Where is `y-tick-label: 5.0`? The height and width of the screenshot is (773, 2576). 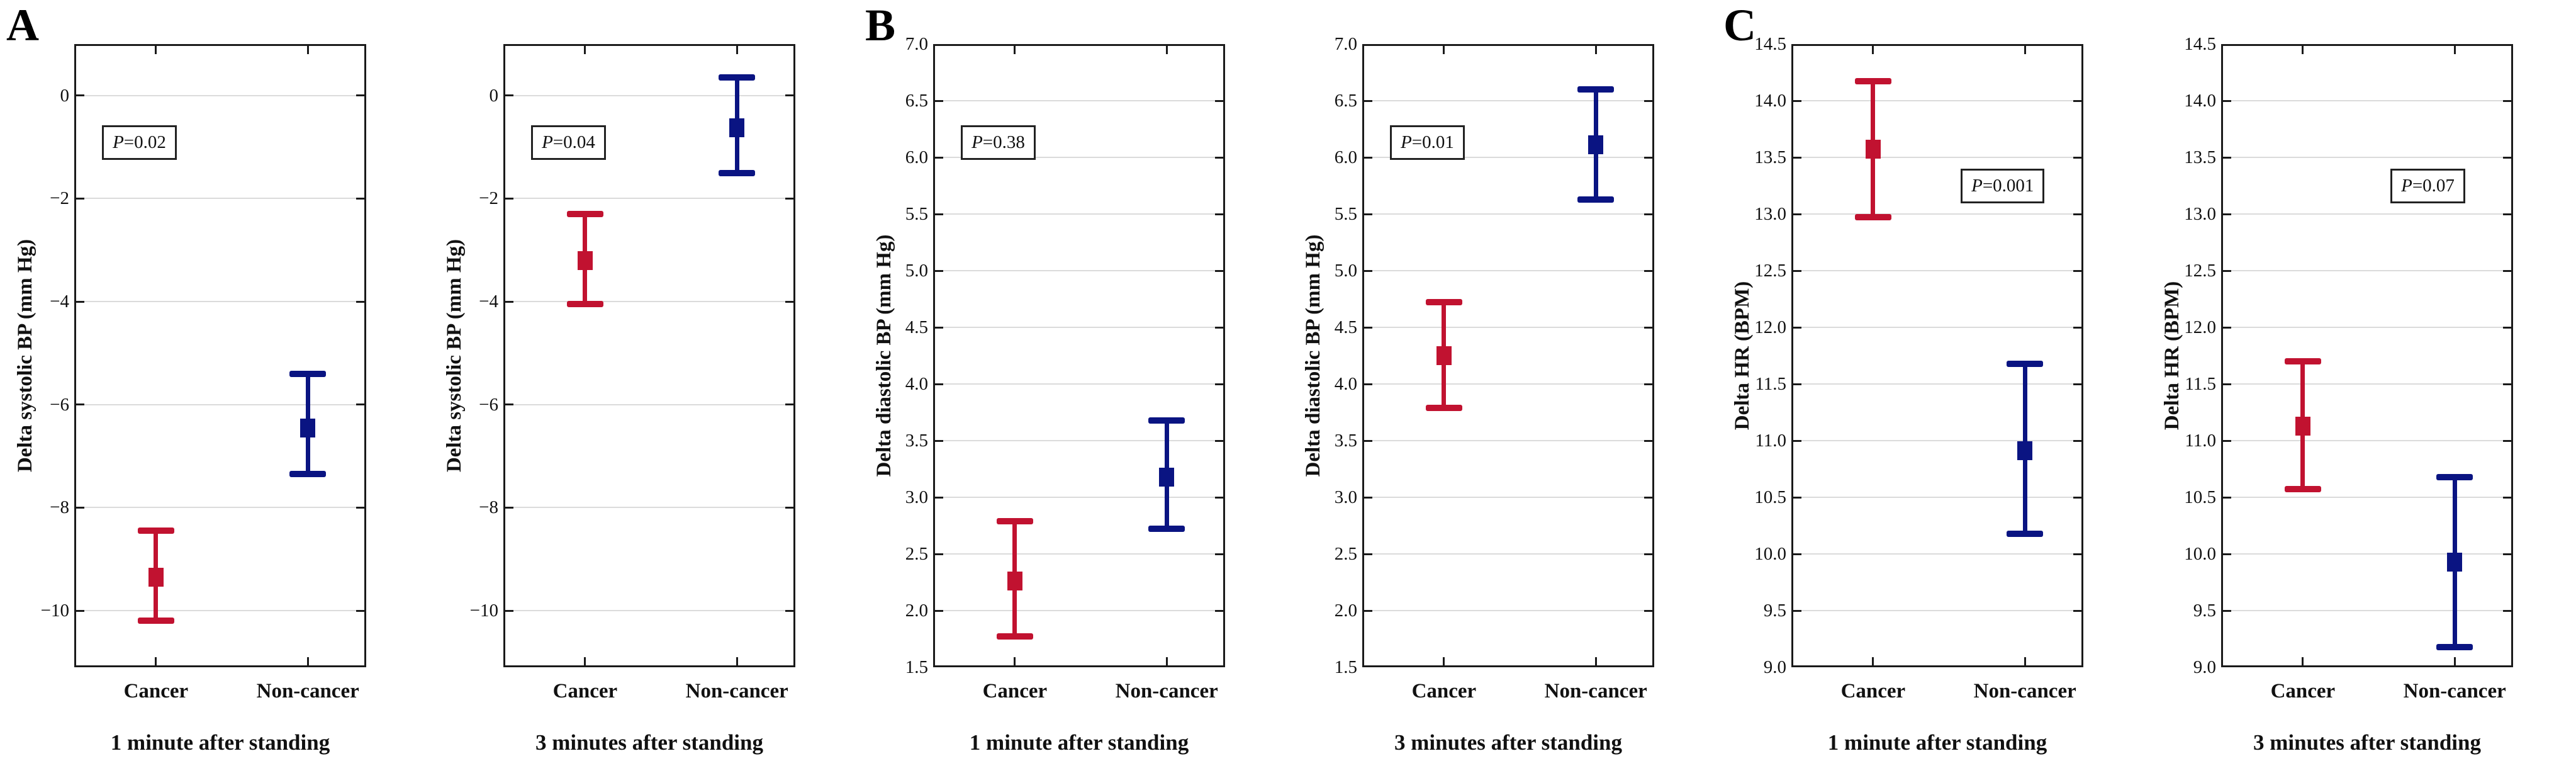
y-tick-label: 5.0 is located at coordinates (1345, 271).